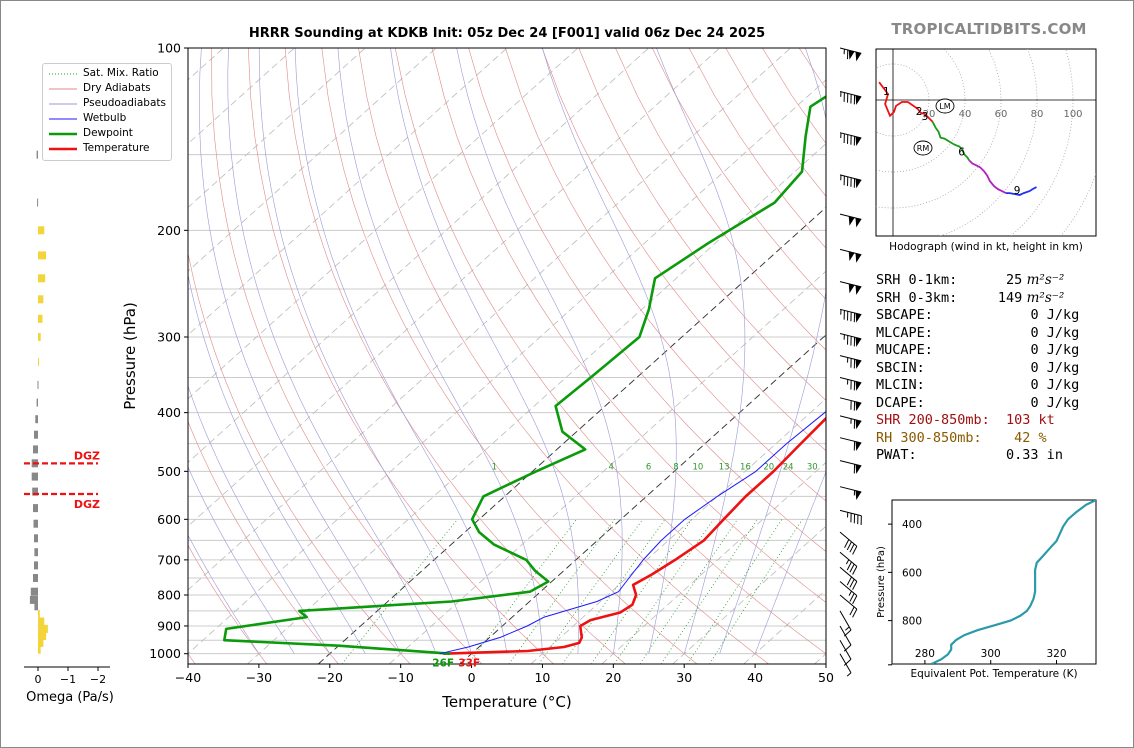  Describe the element at coordinates (1030, 437) in the screenshot. I see `stat-value: 42 %` at that location.